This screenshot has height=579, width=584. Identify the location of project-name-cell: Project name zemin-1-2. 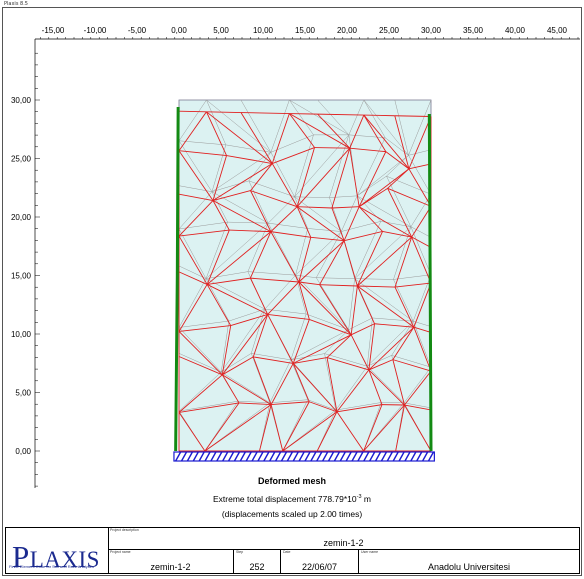
(171, 561).